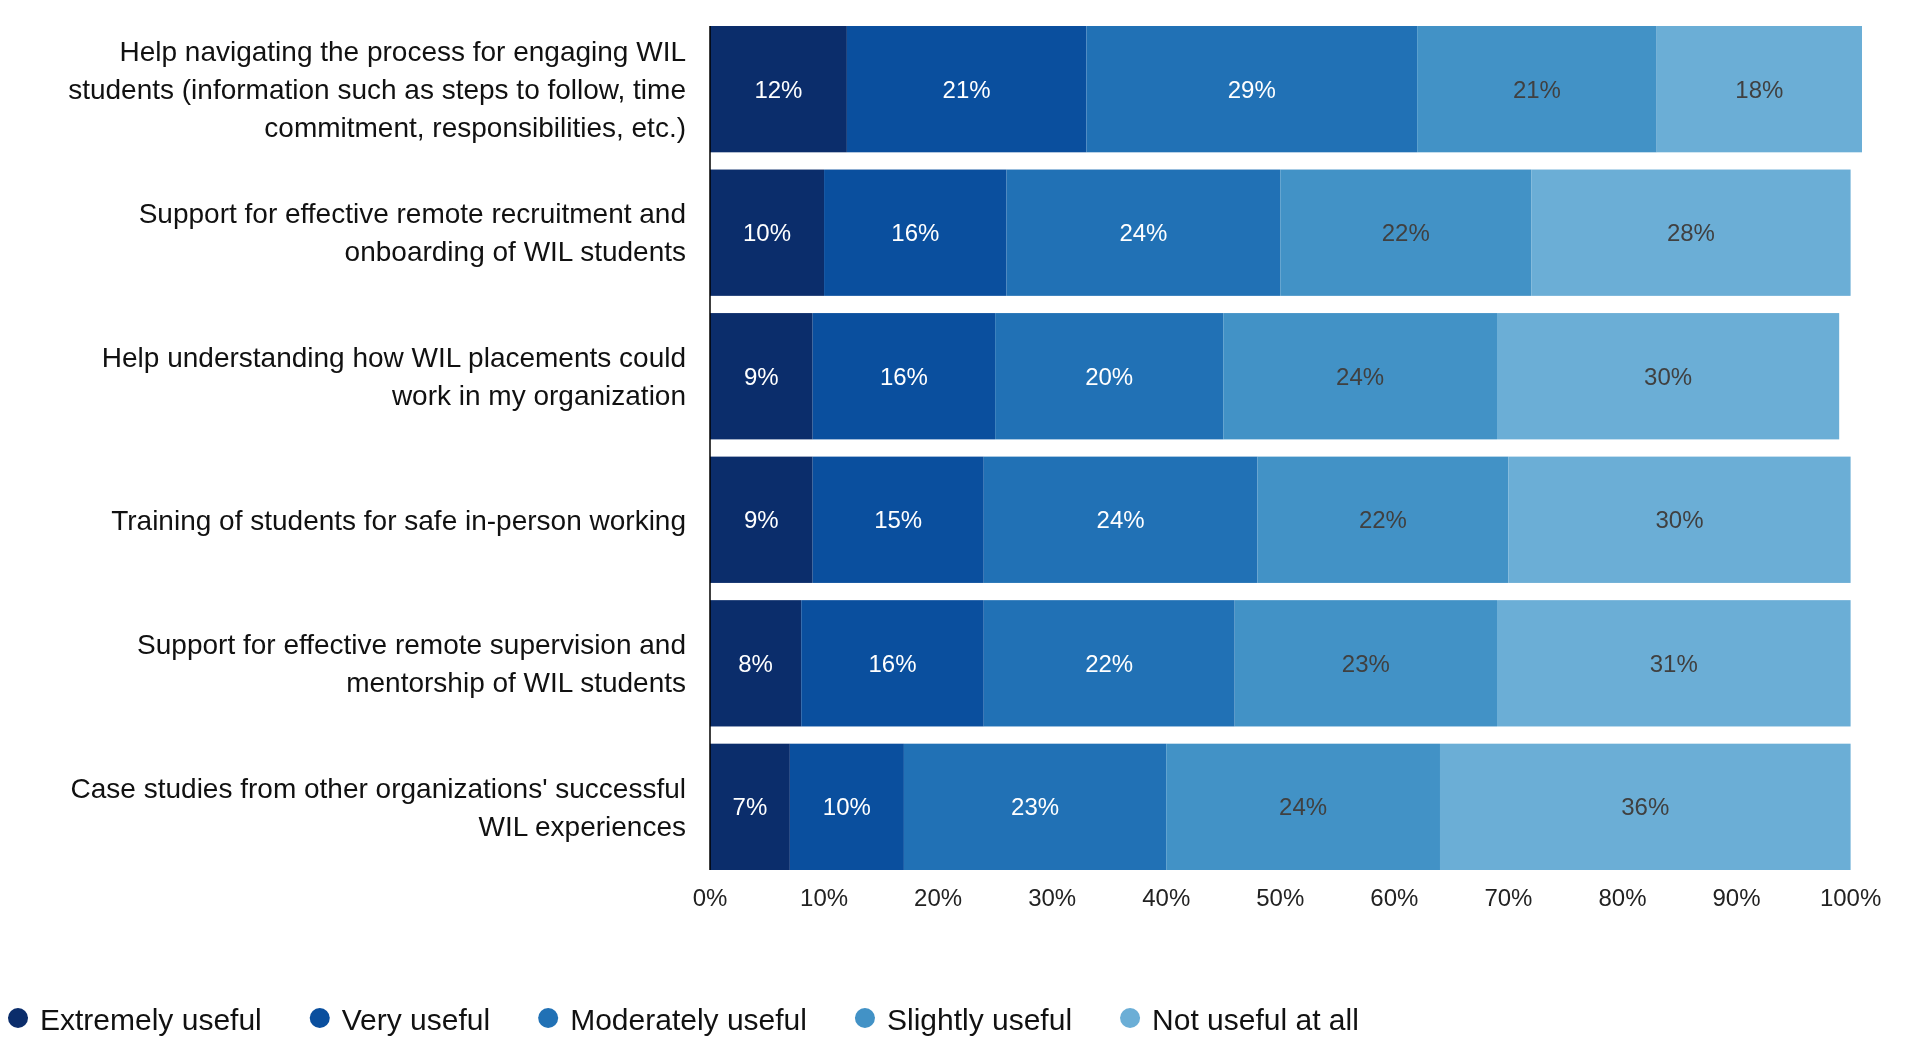  What do you see at coordinates (378, 807) in the screenshot?
I see `y-tick-label: Case studies from other organizations' successful WIL experiences` at bounding box center [378, 807].